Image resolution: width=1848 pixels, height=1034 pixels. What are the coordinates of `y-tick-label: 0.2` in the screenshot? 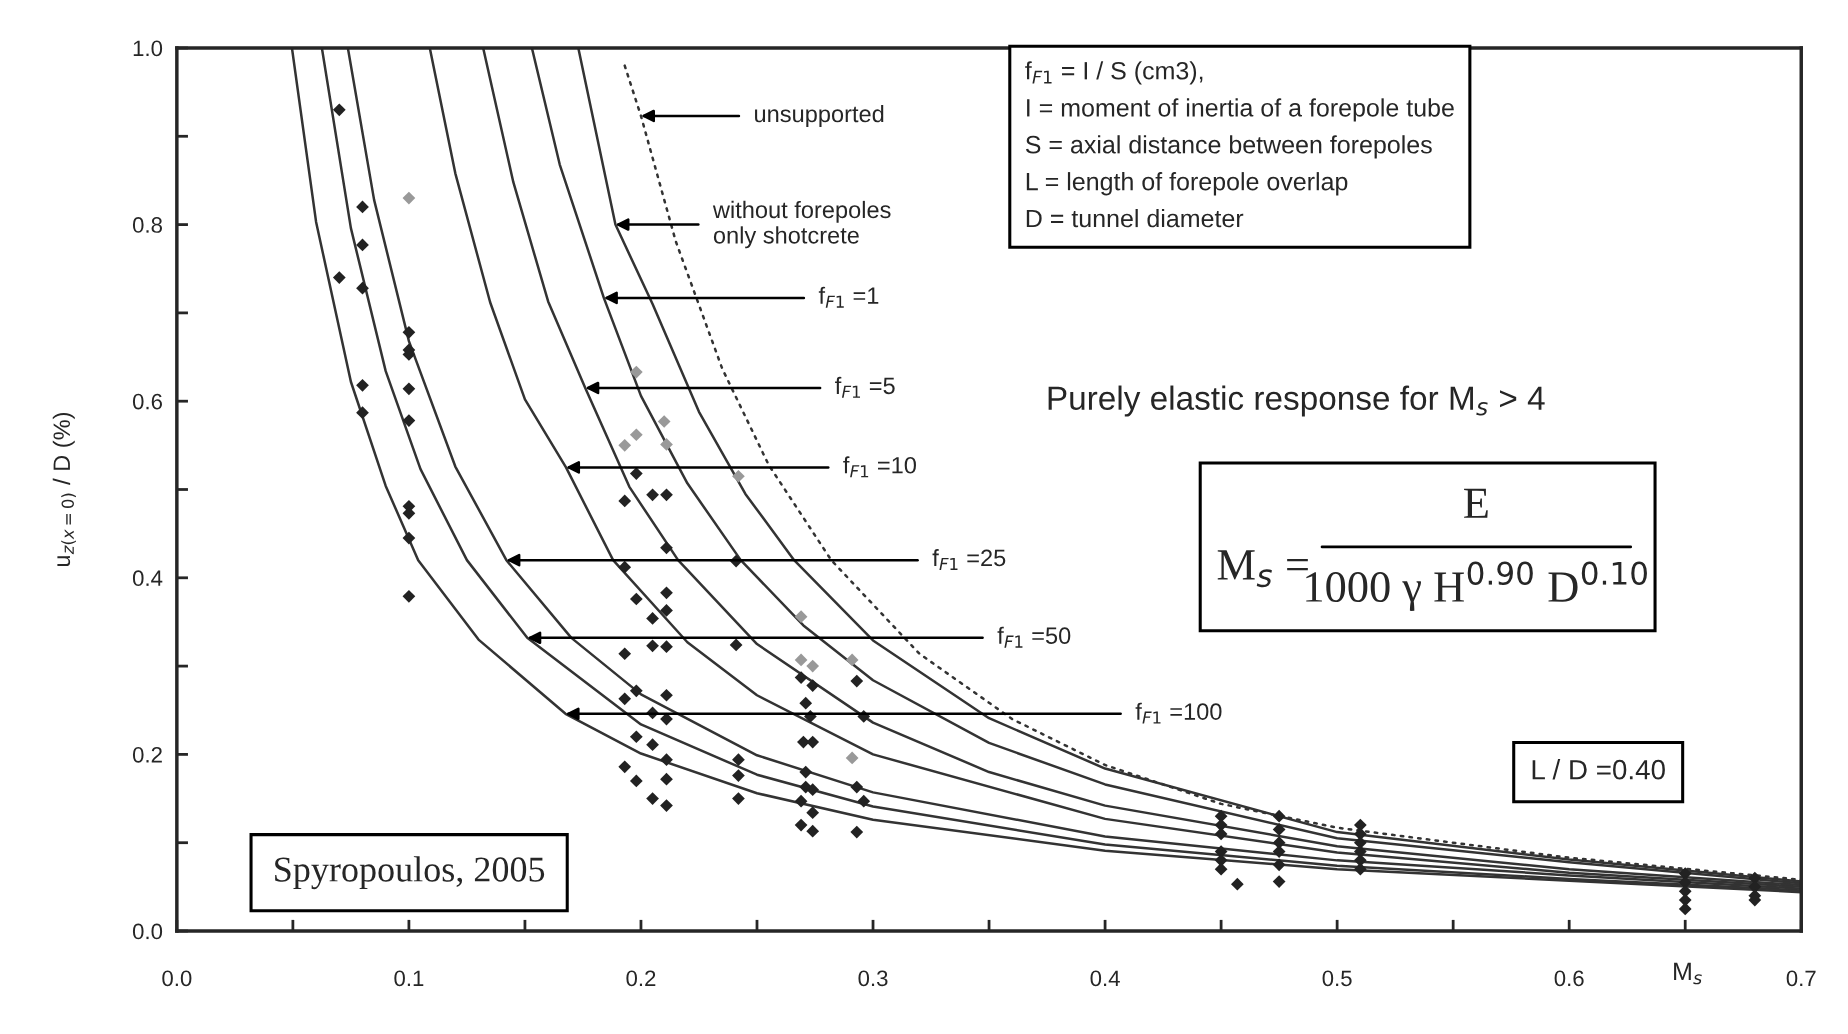 It's located at (147, 754).